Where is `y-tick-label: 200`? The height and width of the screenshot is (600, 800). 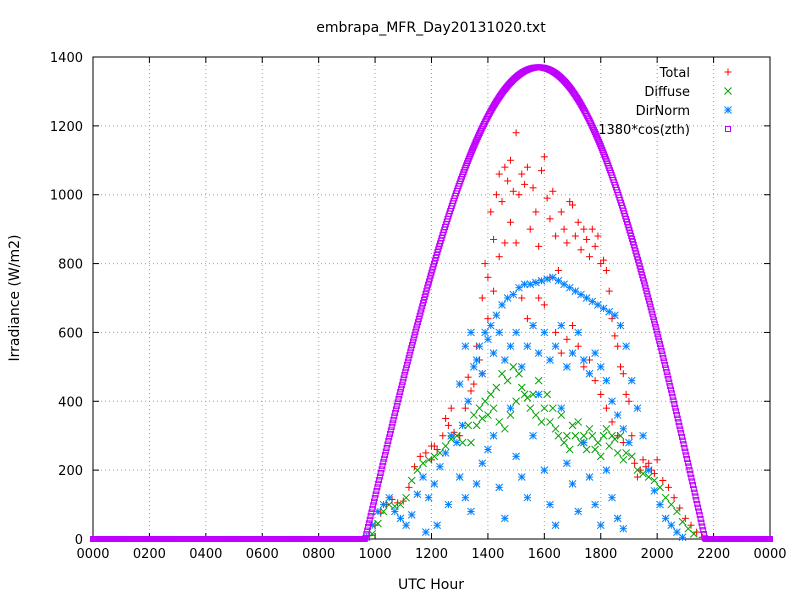
y-tick-label: 200 is located at coordinates (70, 471).